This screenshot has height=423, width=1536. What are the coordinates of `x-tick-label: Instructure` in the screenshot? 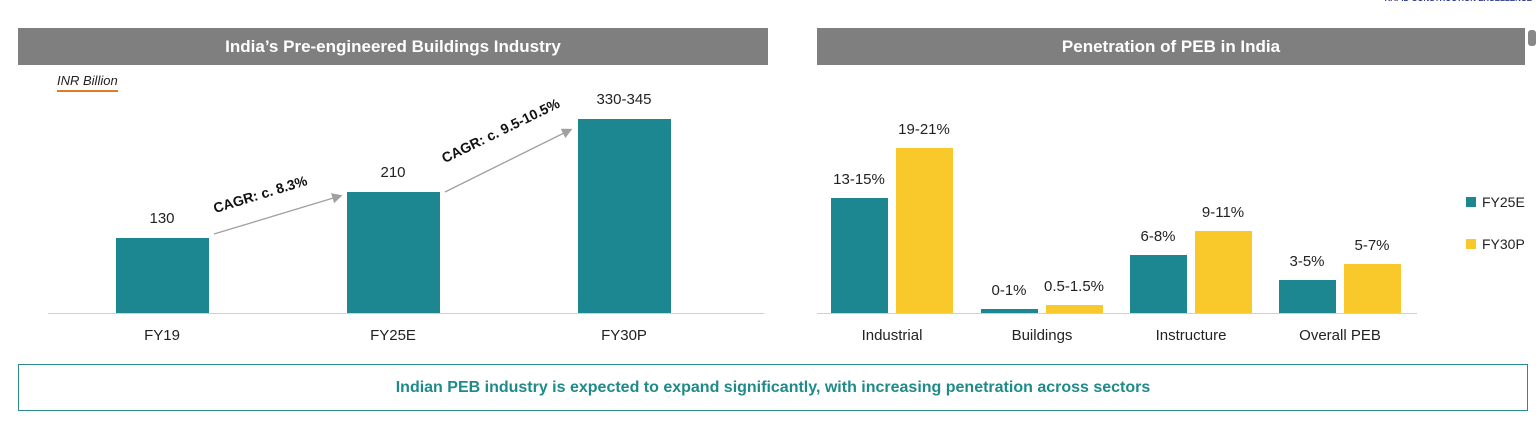 It's located at (1191, 335).